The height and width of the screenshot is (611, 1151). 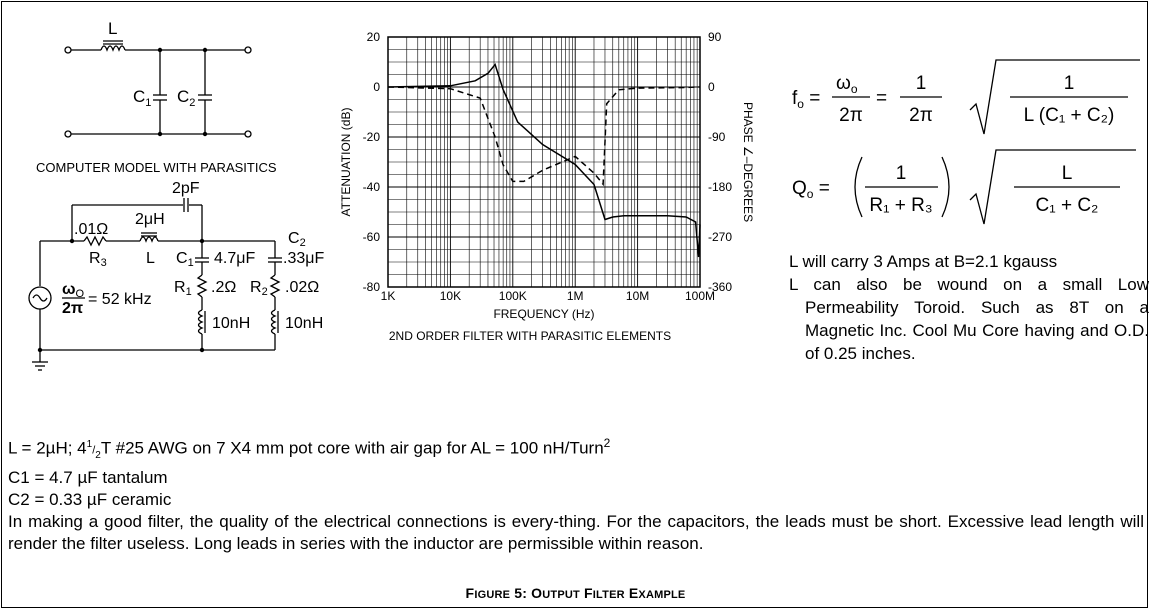 What do you see at coordinates (182, 258) in the screenshot?
I see `model-c1-label: C` at bounding box center [182, 258].